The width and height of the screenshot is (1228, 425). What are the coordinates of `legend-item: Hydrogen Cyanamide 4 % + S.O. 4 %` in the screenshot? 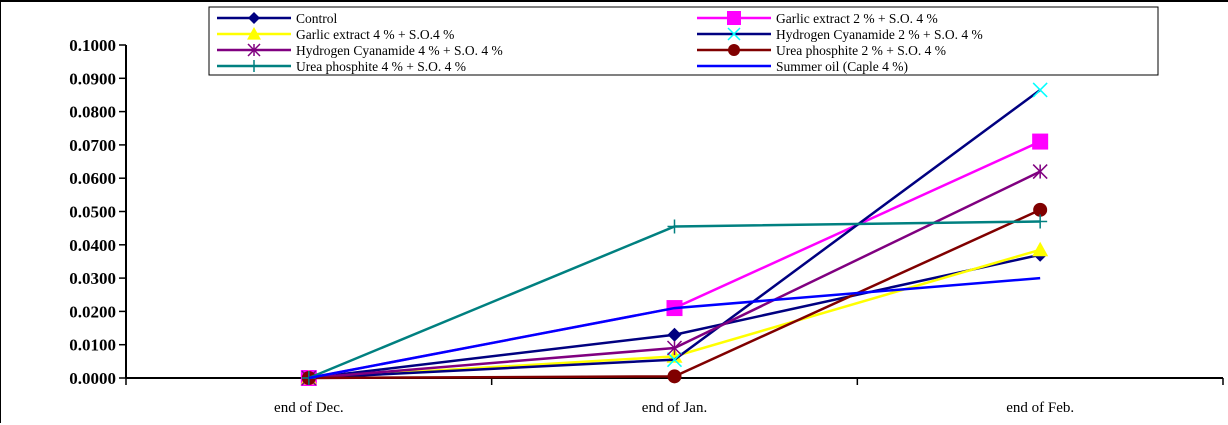 It's located at (360, 50).